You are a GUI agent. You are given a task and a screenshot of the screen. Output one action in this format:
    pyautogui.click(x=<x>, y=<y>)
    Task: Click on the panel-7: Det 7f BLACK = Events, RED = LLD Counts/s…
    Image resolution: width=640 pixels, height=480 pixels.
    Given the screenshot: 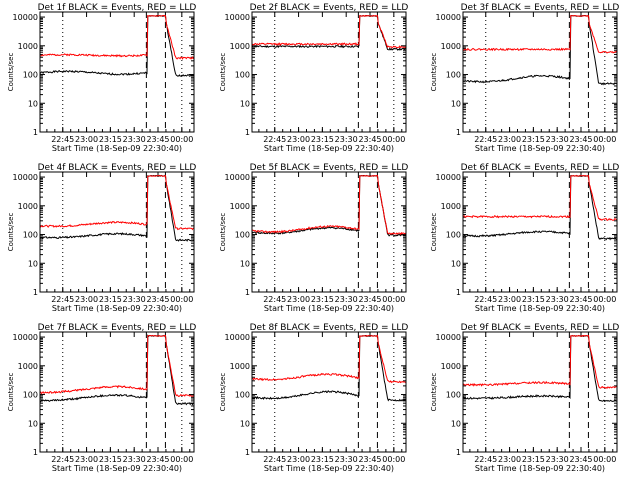 What is the action you would take?
    pyautogui.click(x=101, y=398)
    